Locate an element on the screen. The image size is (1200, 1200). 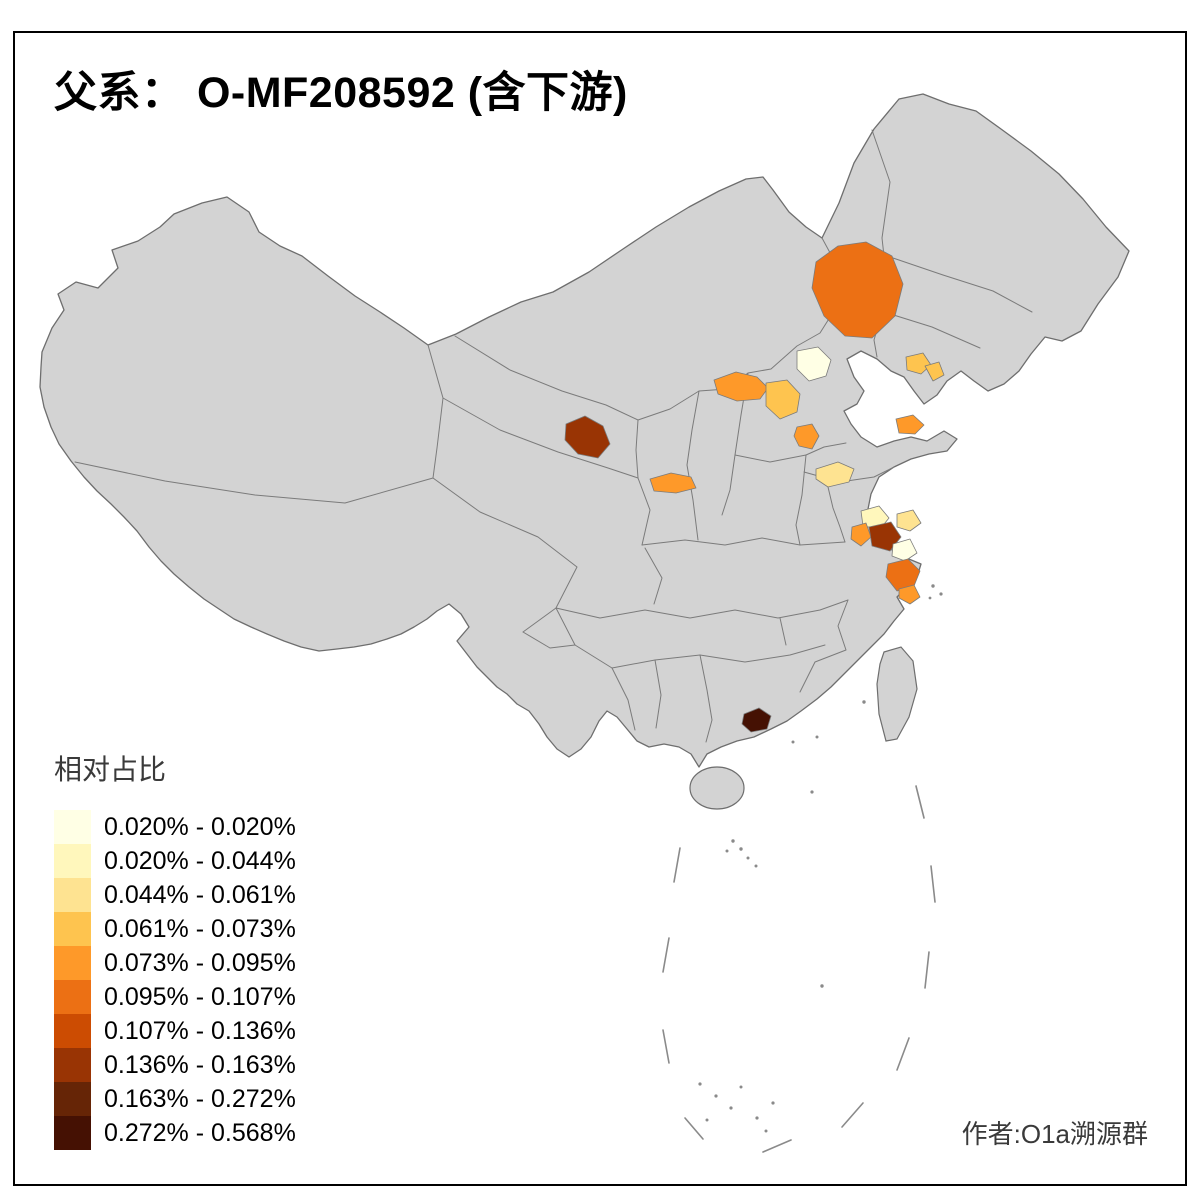
region-gansu-lanzhou is located at coordinates (587, 437).